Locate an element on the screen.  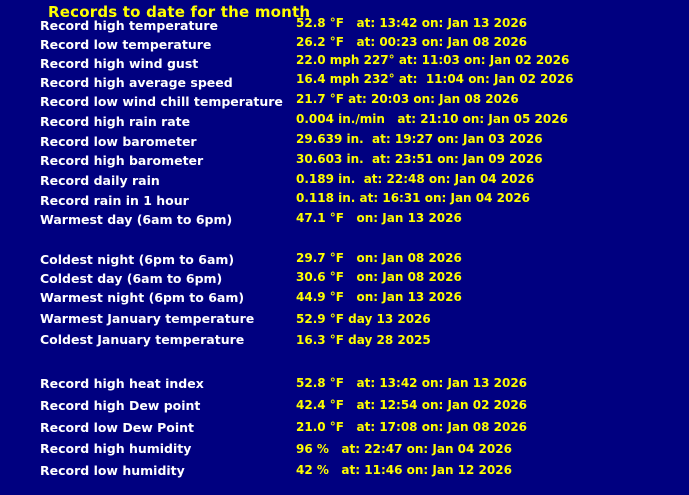
record-value: 0.118 in. at: 16:31 on: Jan 04 2026 is located at coordinates (413, 198).